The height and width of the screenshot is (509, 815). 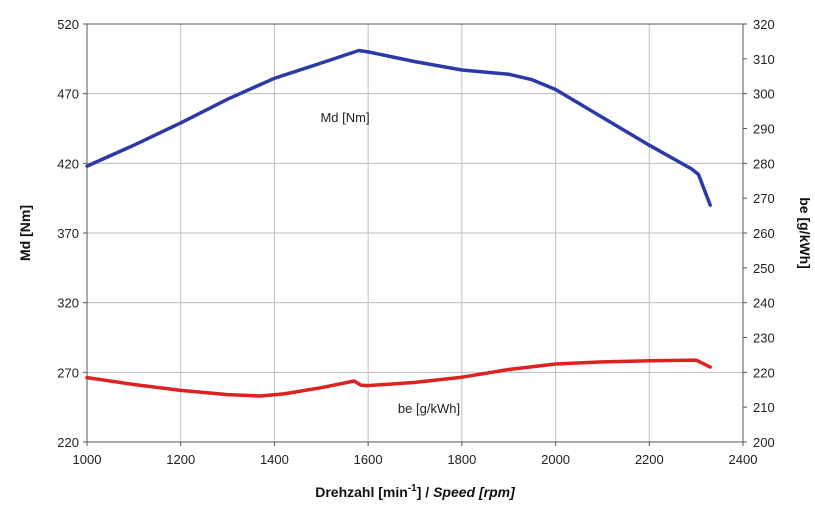 What do you see at coordinates (764, 94) in the screenshot?
I see `y-right-tick-label: 300` at bounding box center [764, 94].